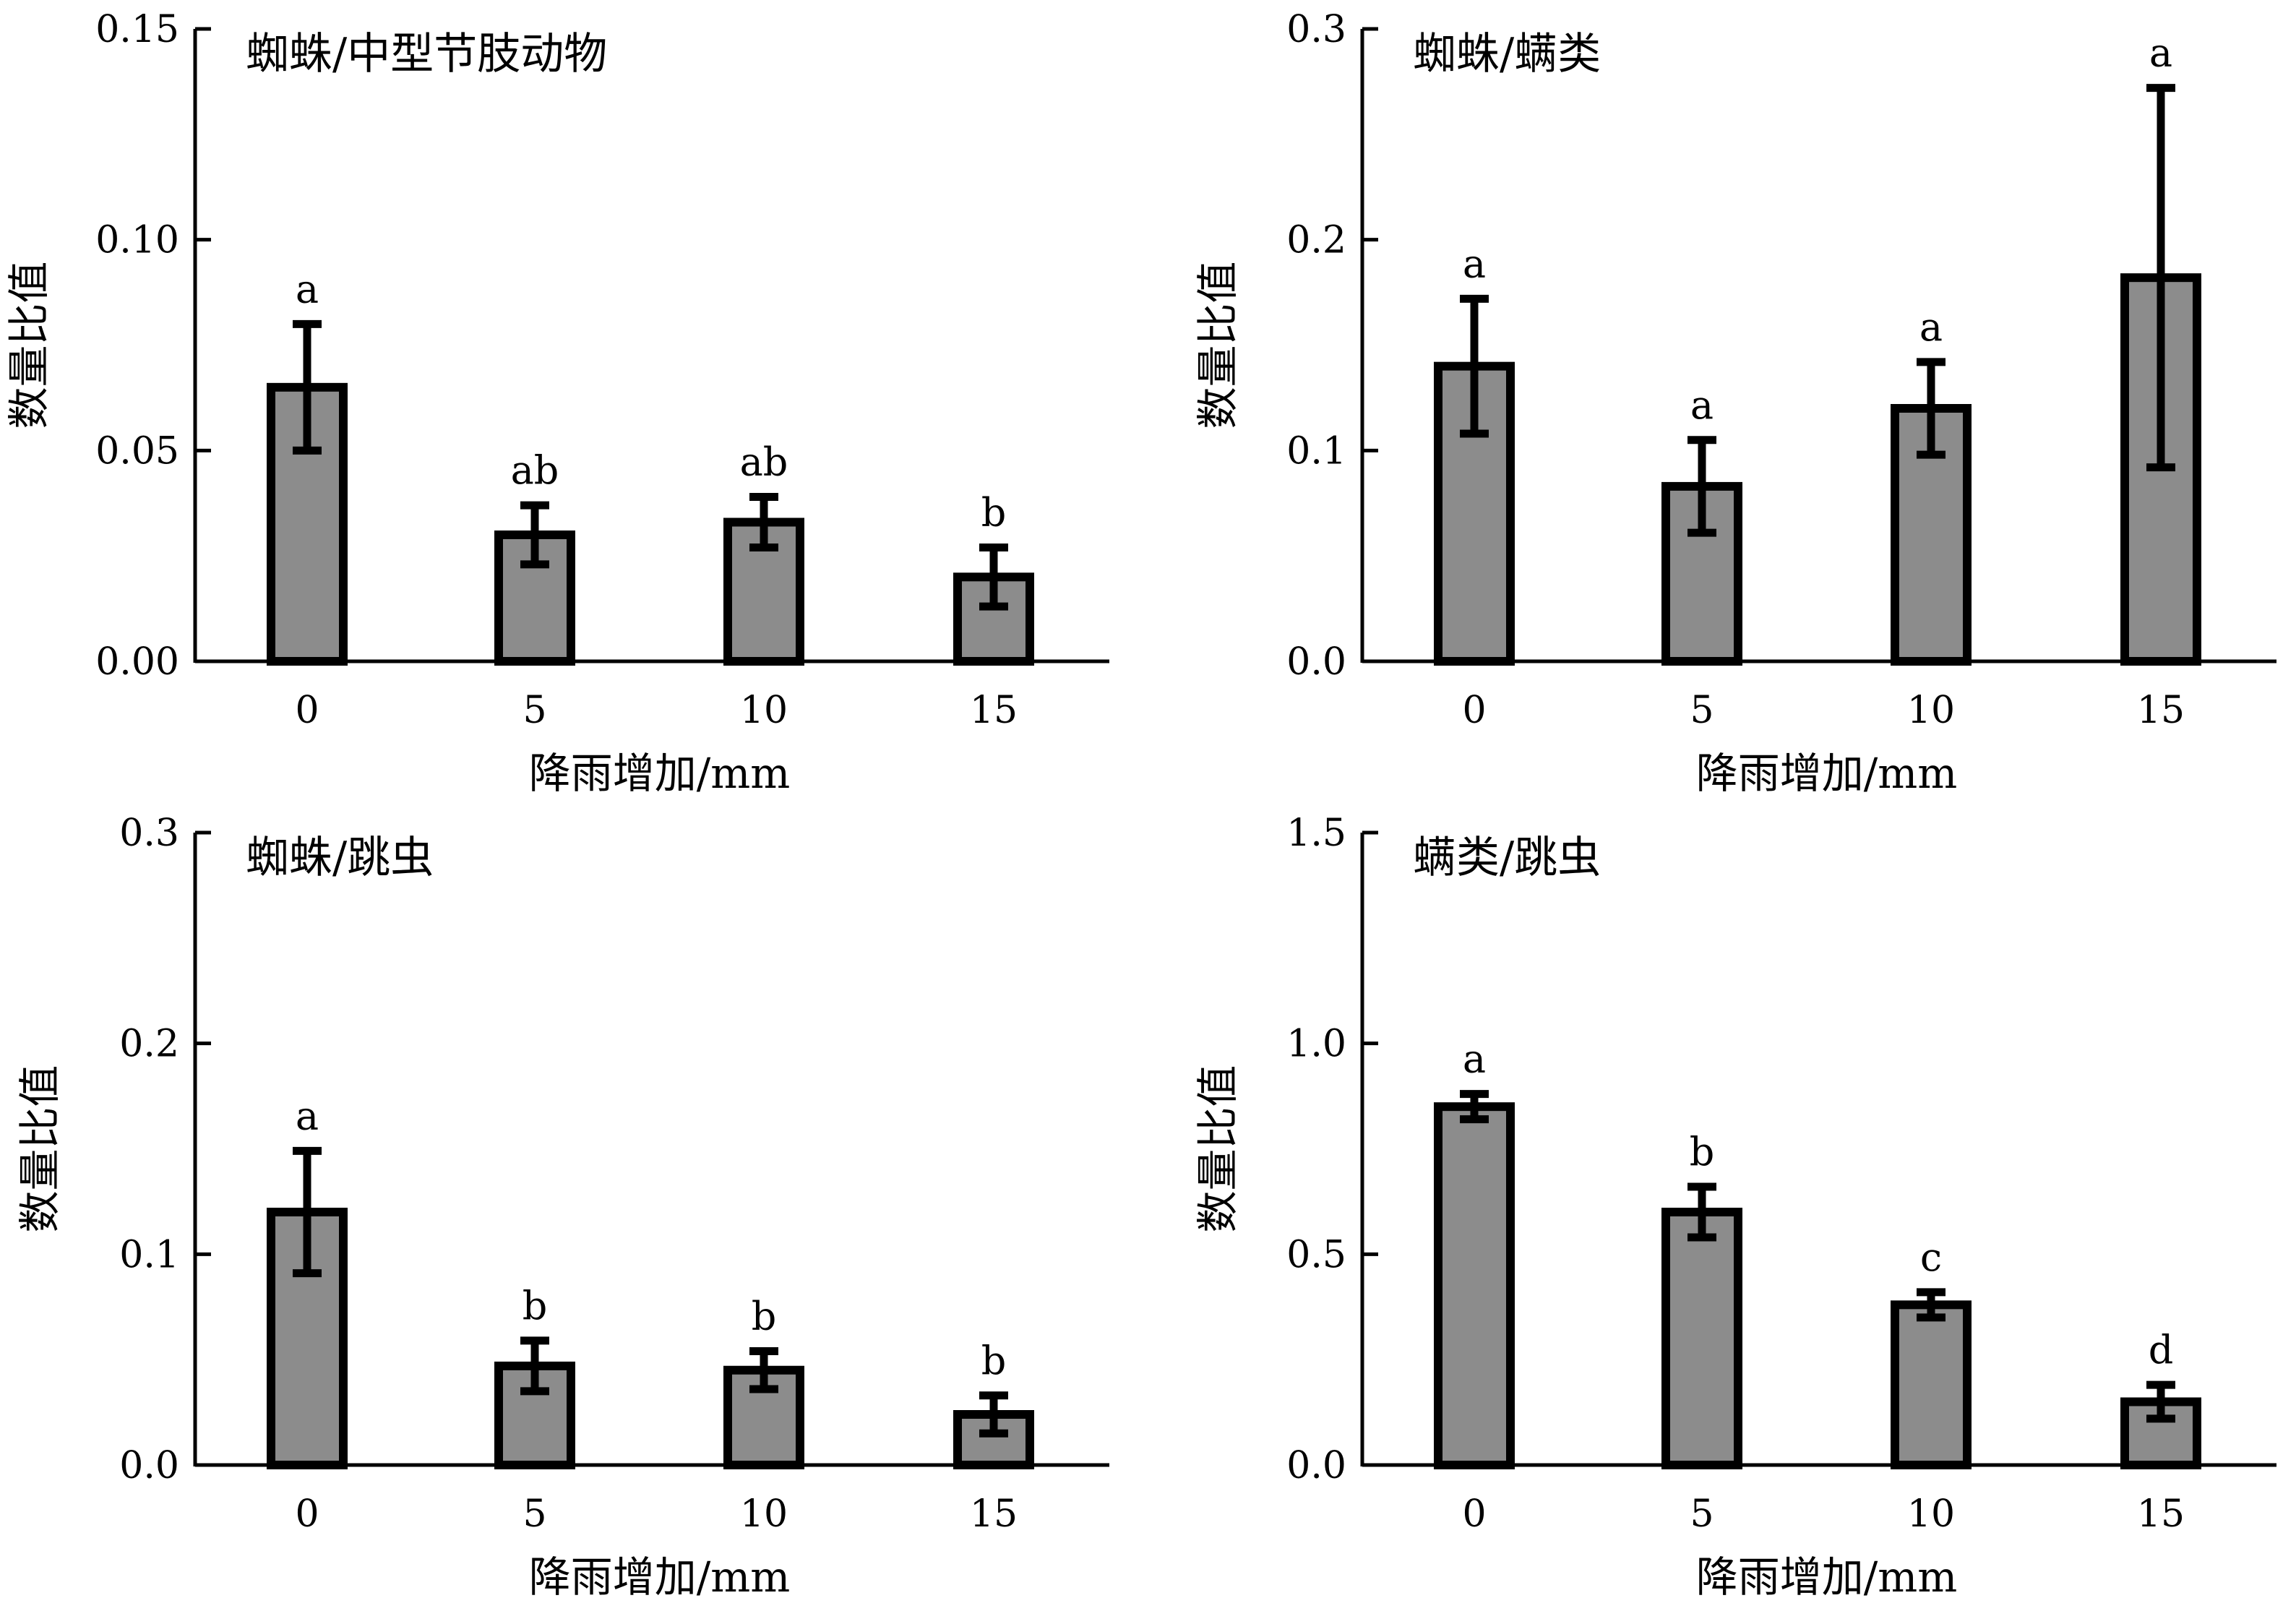 This screenshot has height=1598, width=2296. What do you see at coordinates (137, 662) in the screenshot?
I see `y-tick-label: 0.00` at bounding box center [137, 662].